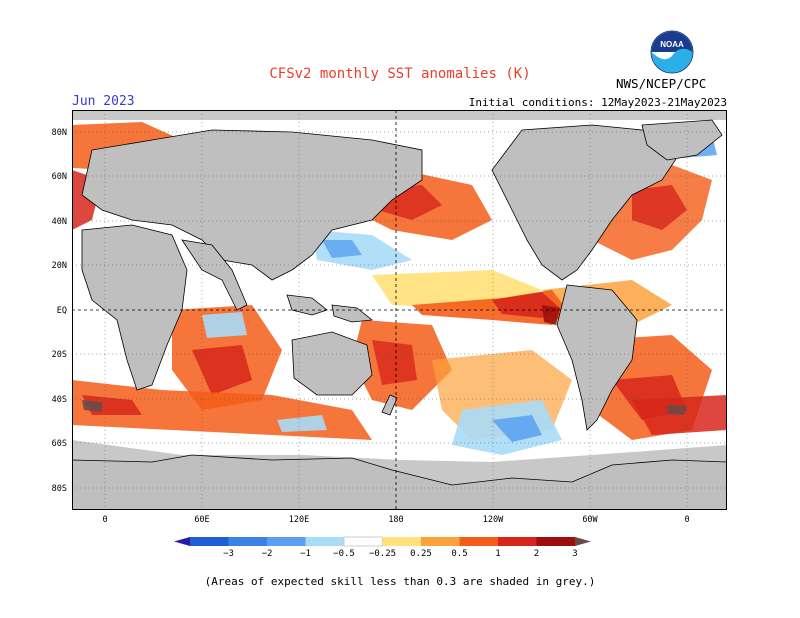  What do you see at coordinates (59, 489) in the screenshot?
I see `lat-label: 80S` at bounding box center [59, 489].